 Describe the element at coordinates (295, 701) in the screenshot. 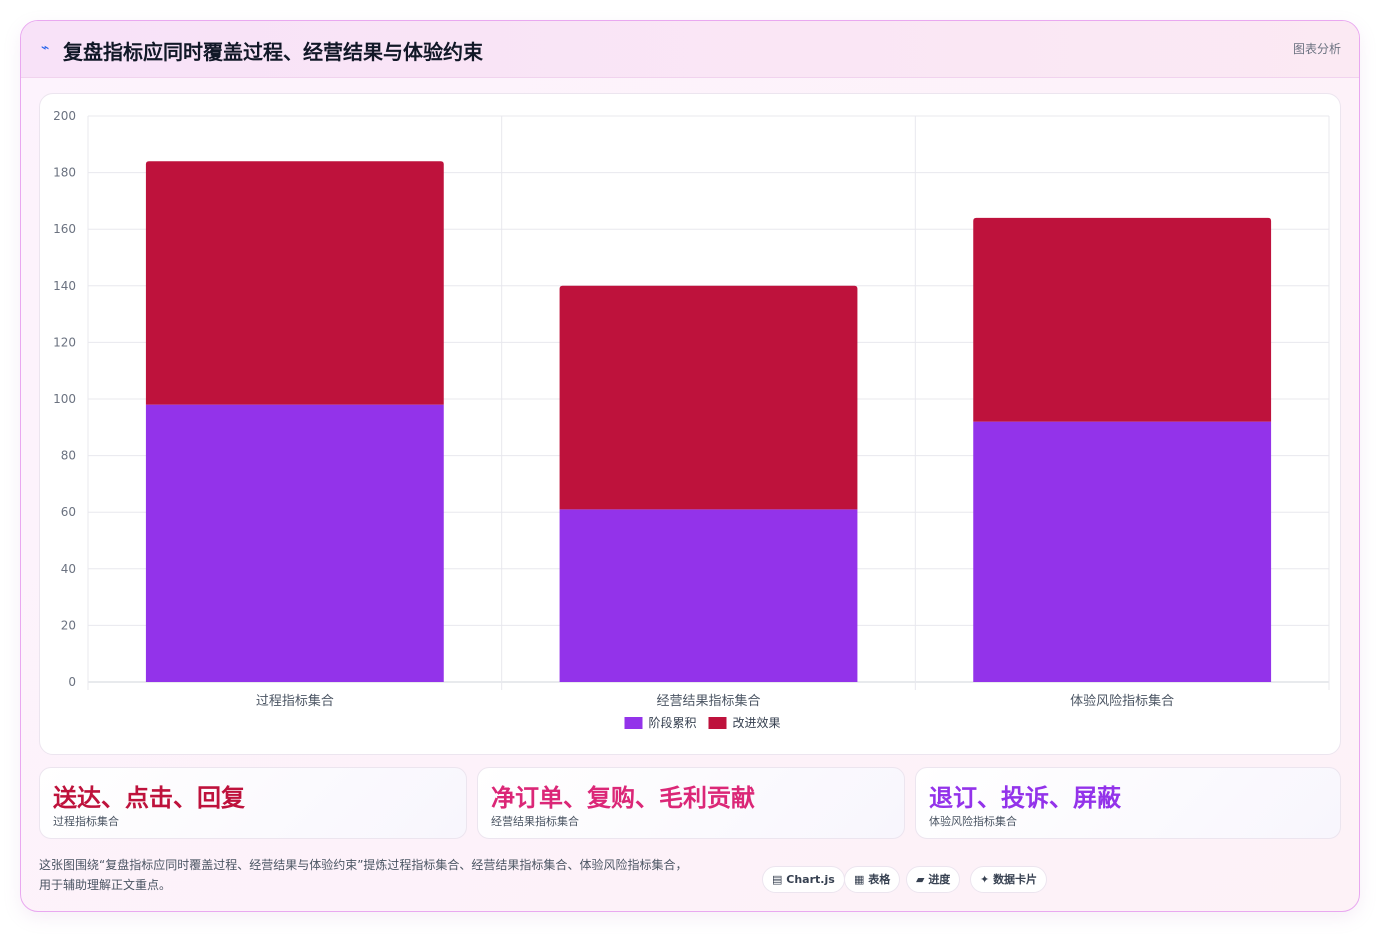

I see `x-tick-label: 过程指标集合` at that location.